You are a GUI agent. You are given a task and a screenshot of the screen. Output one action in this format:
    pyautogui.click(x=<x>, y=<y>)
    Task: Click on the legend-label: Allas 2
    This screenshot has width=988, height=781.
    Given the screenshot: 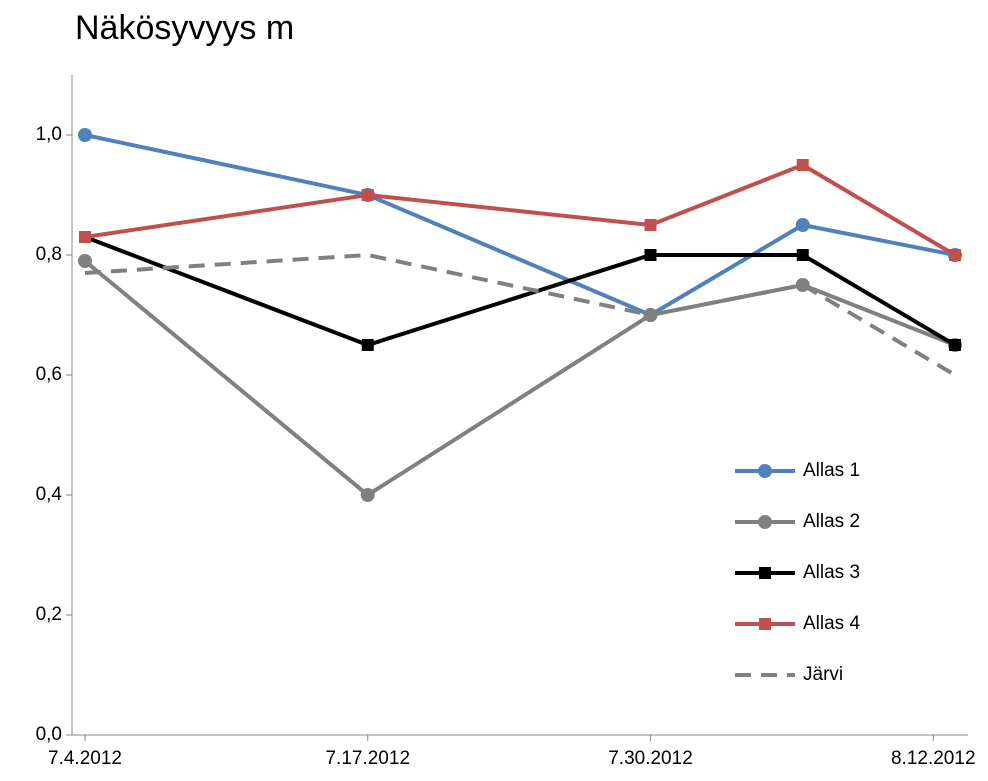 What is the action you would take?
    pyautogui.click(x=831, y=521)
    